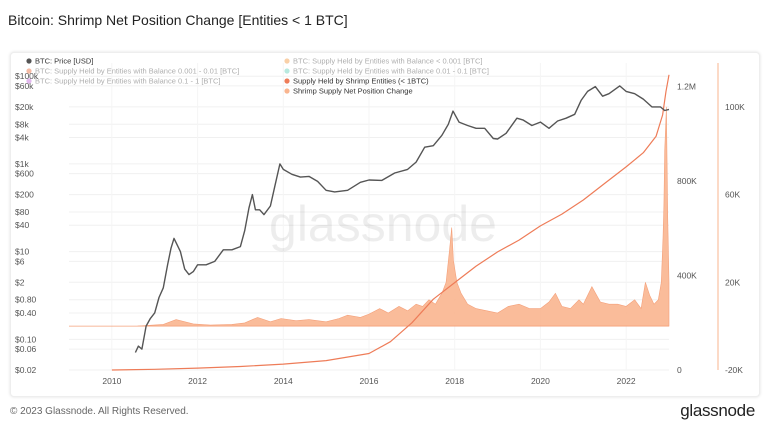 The image size is (767, 437). Describe the element at coordinates (26, 300) in the screenshot. I see `price-tick-label: $0.80` at that location.